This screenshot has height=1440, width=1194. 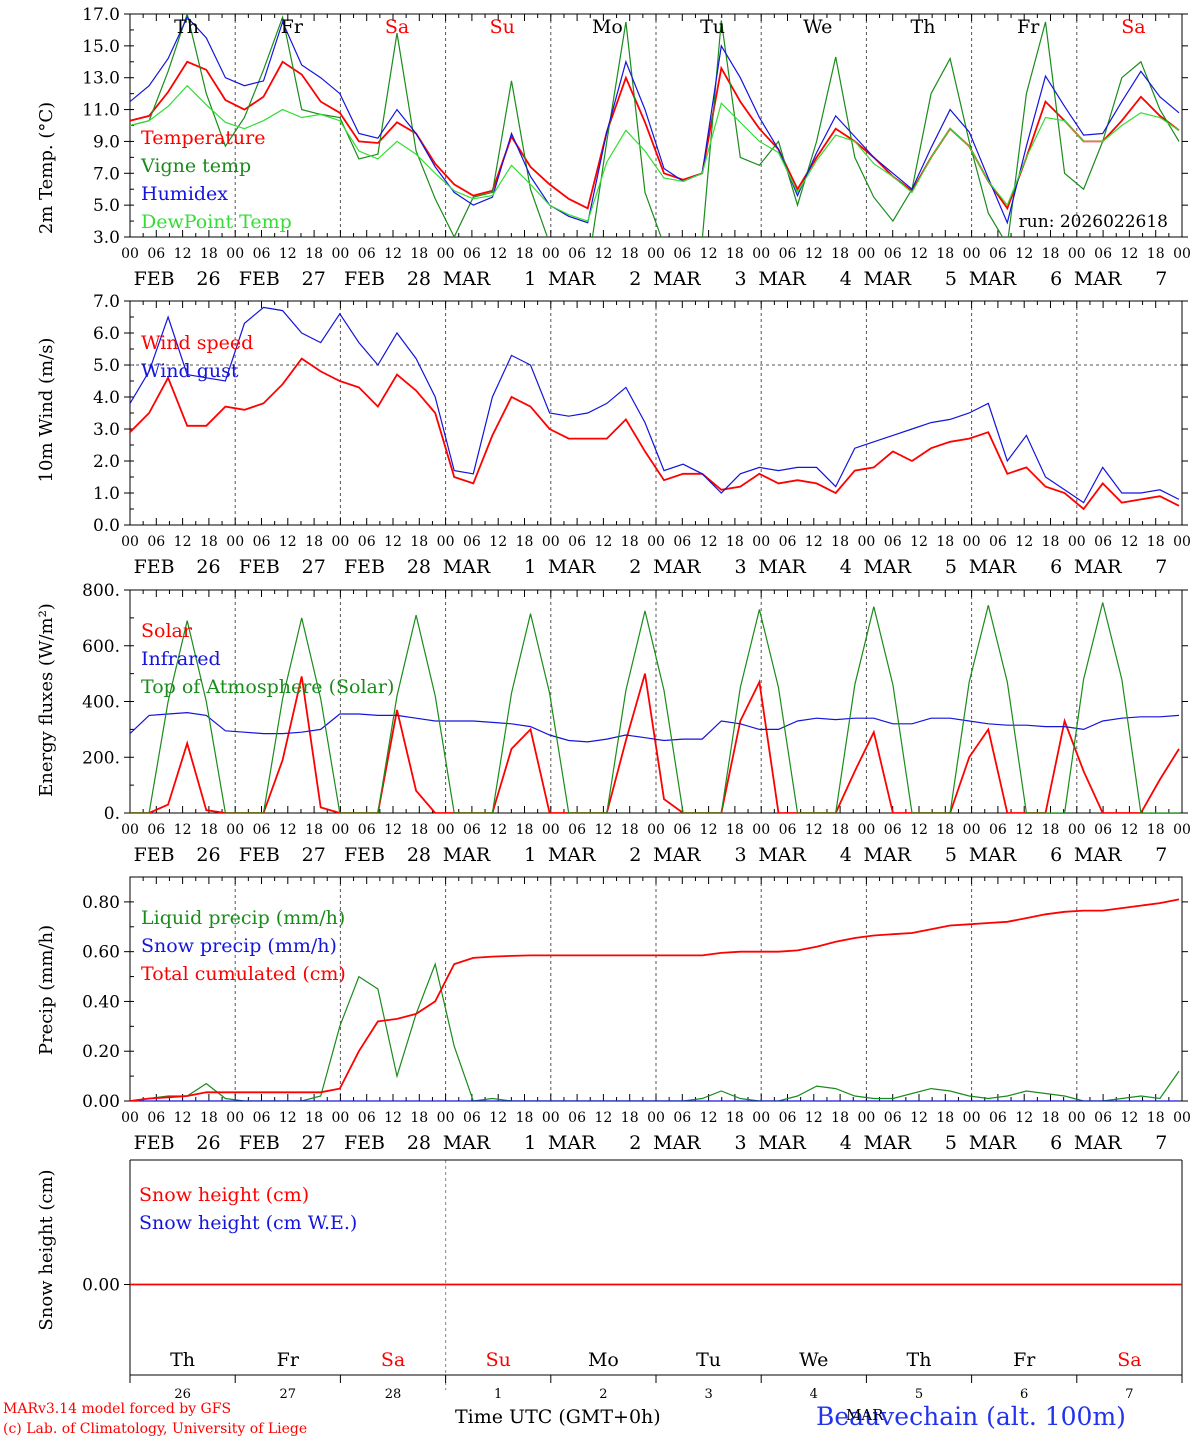 What do you see at coordinates (530, 1143) in the screenshot?
I see `precip-date-day: 1` at bounding box center [530, 1143].